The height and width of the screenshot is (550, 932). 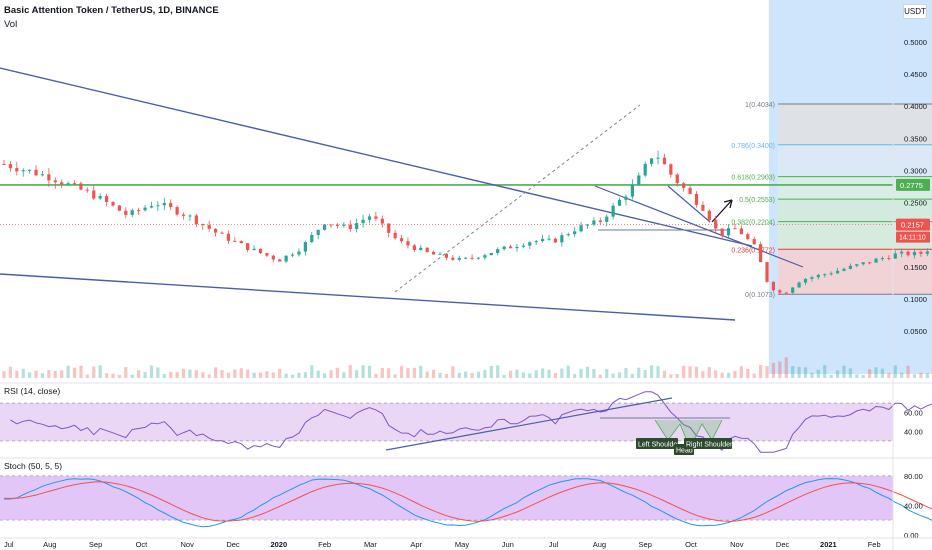 I want to click on price-axis-tick: 0.4500, so click(x=915, y=74).